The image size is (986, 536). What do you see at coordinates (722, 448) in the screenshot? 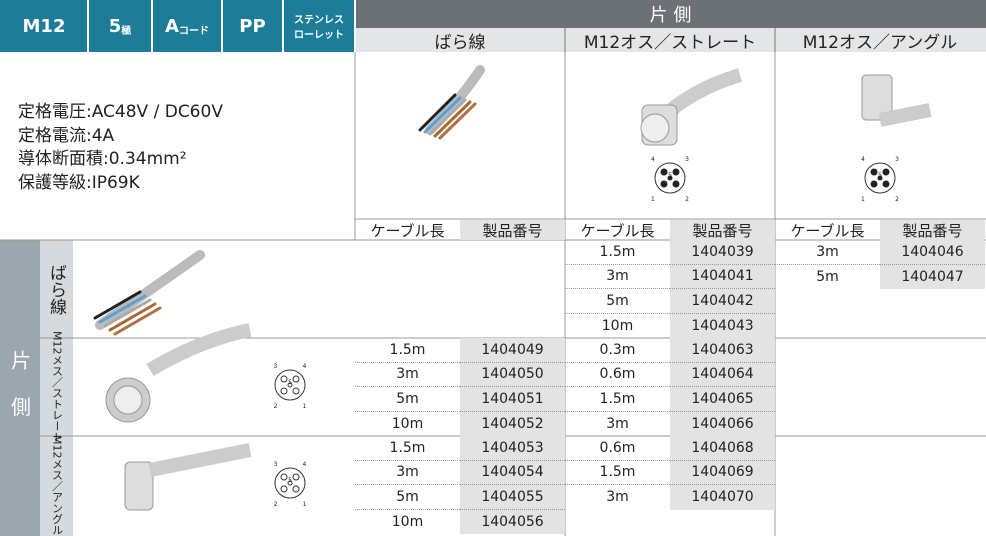
I see `product-number: 1404068` at bounding box center [722, 448].